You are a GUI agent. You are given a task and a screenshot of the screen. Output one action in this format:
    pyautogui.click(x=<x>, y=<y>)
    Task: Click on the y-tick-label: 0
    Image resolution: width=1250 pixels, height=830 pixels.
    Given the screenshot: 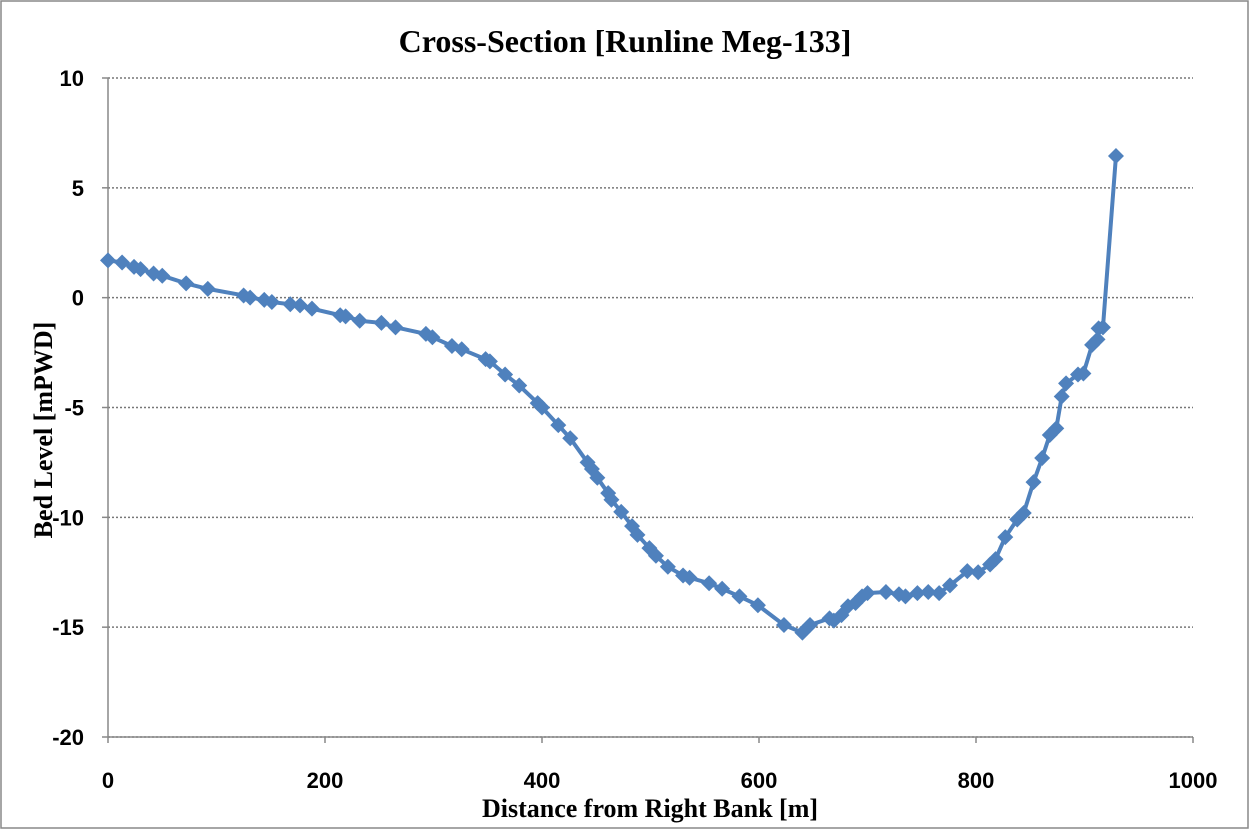 What is the action you would take?
    pyautogui.click(x=78, y=298)
    